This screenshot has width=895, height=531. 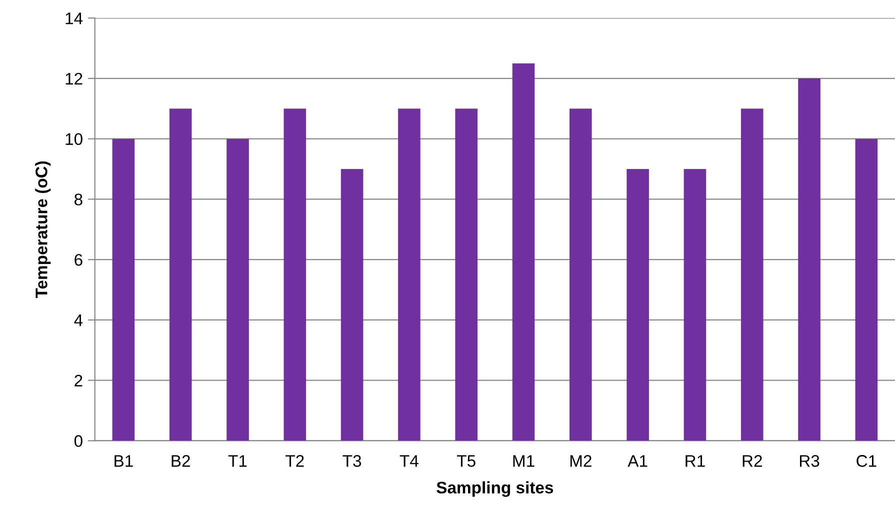 I want to click on y-tick-label: 14, so click(x=74, y=18).